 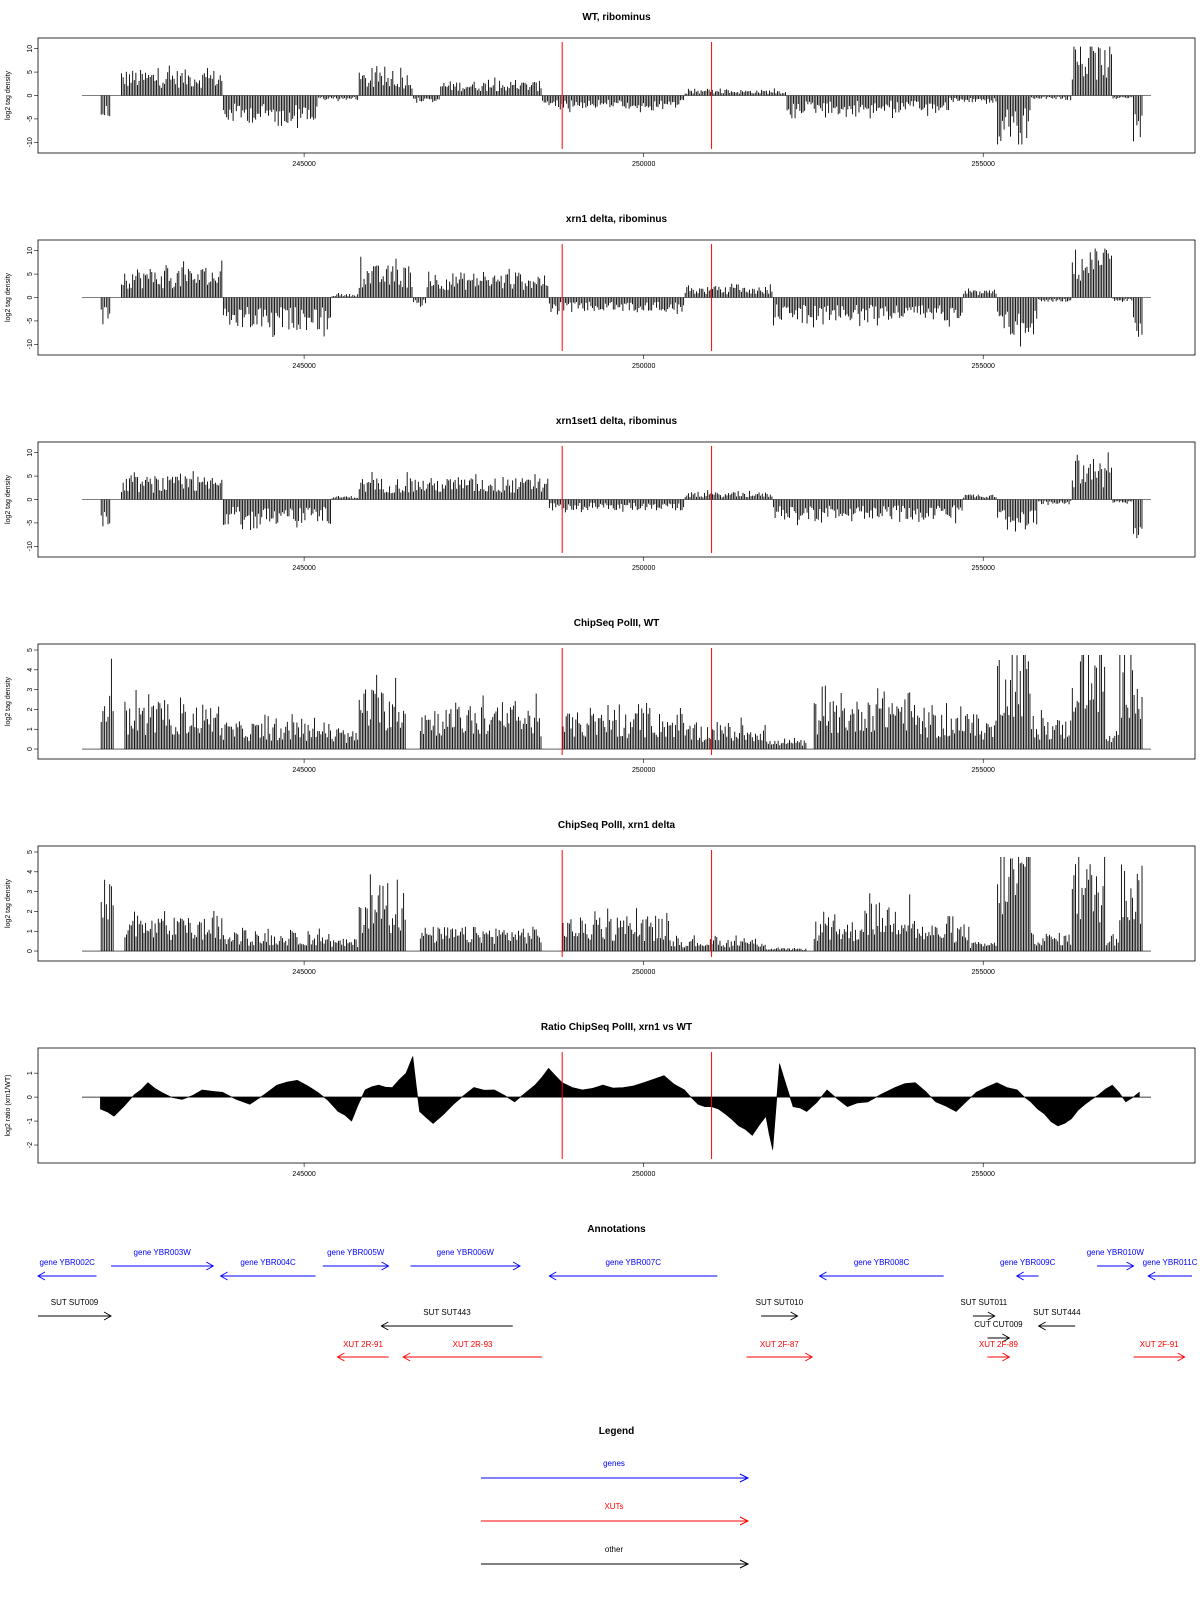 I want to click on legend-entry: XUTs, so click(x=615, y=1514).